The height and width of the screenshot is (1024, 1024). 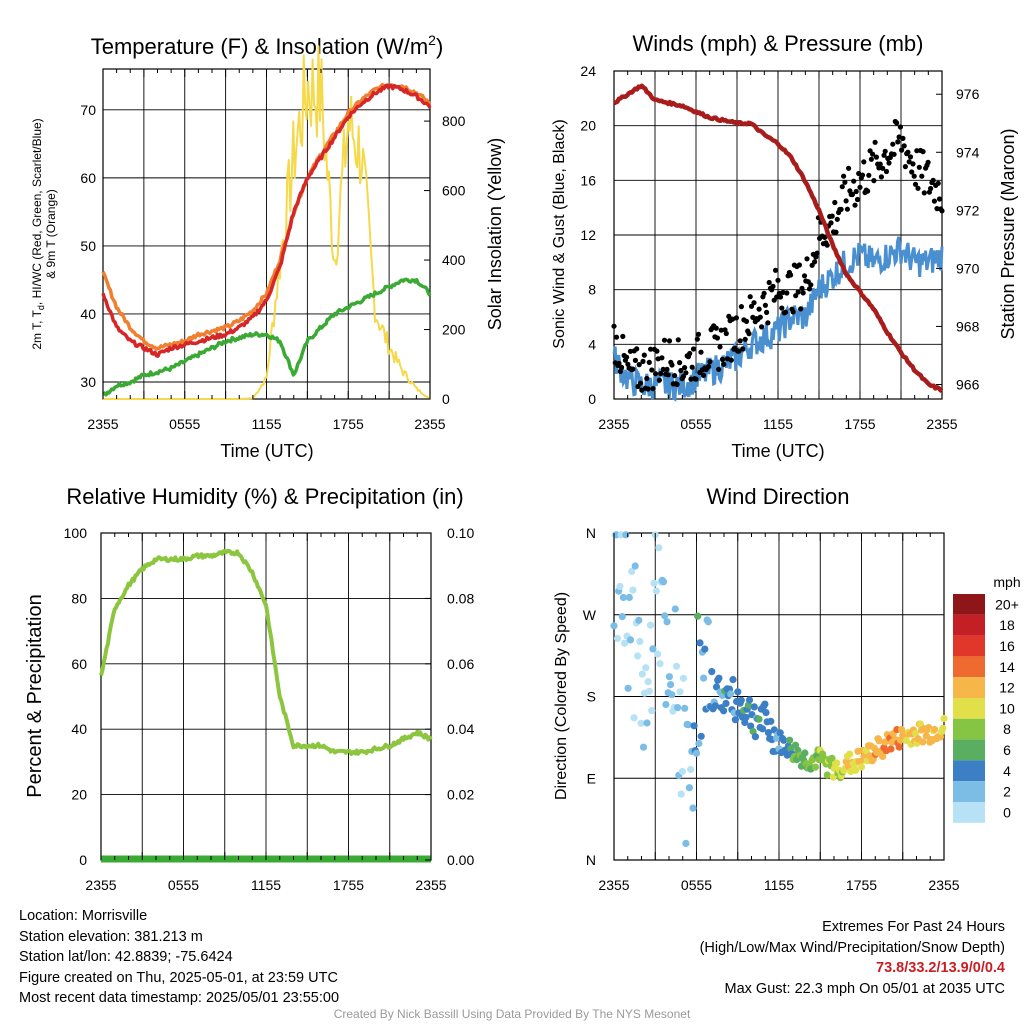 I want to click on y2-tick-label: 968, so click(x=968, y=326).